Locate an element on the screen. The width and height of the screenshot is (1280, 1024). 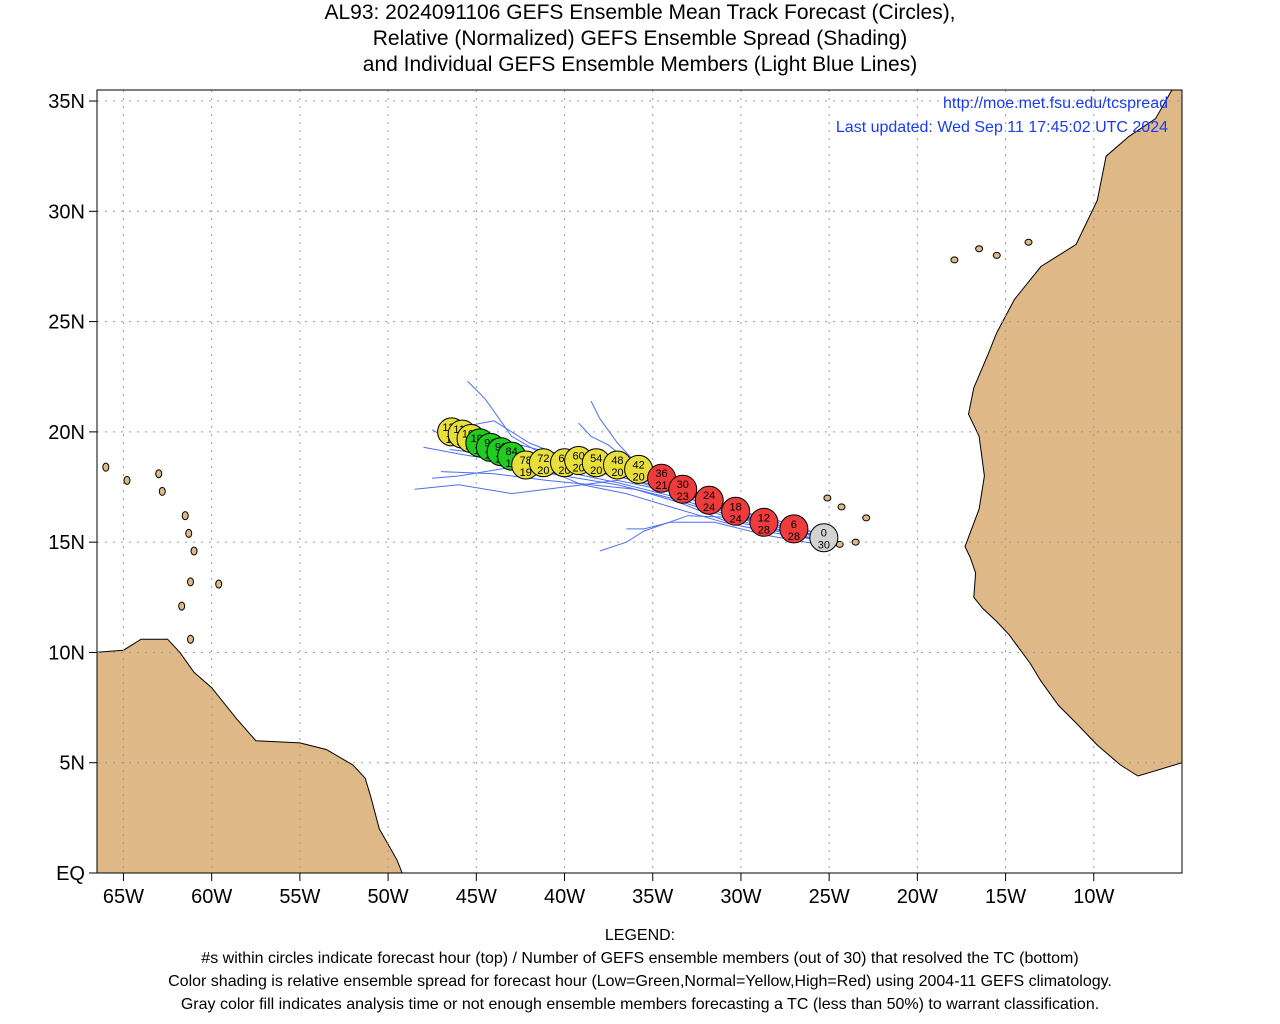
forecast-hour-label: 30 is located at coordinates (683, 485).